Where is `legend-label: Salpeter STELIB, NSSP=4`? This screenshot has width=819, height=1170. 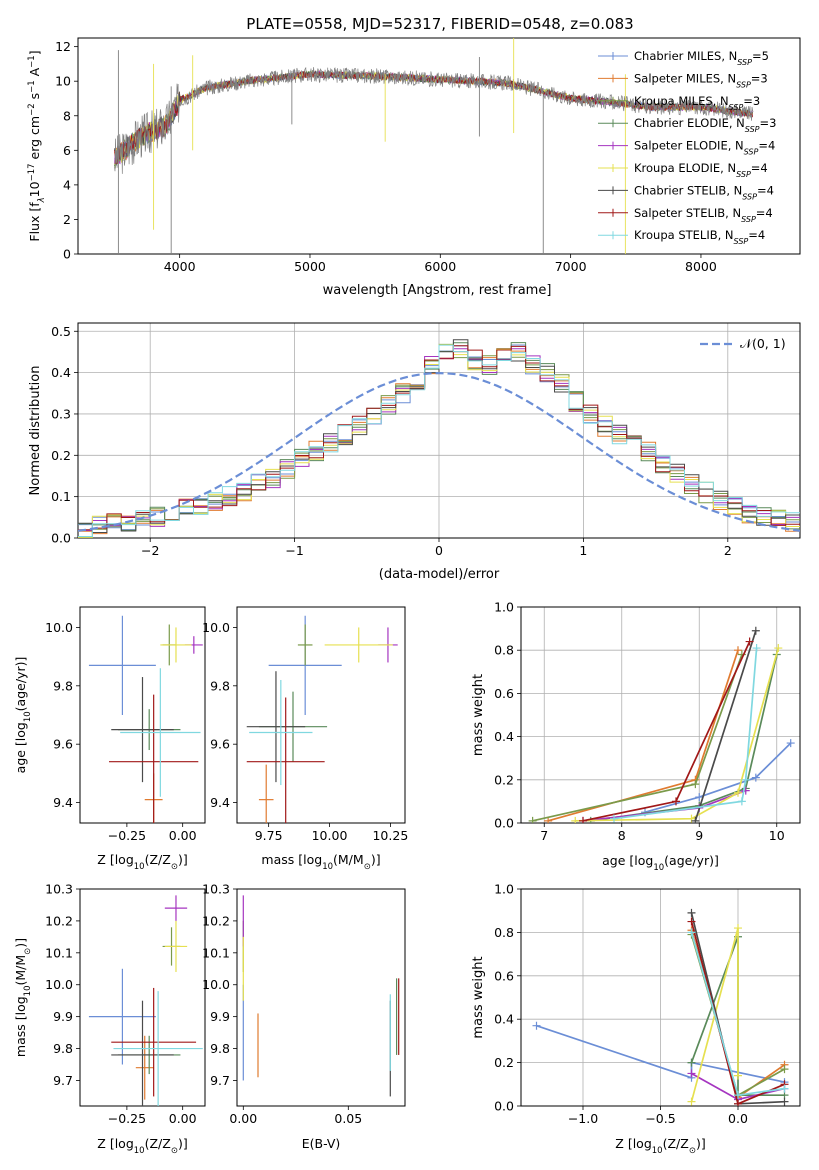 legend-label: Salpeter STELIB, NSSP=4 is located at coordinates (703, 215).